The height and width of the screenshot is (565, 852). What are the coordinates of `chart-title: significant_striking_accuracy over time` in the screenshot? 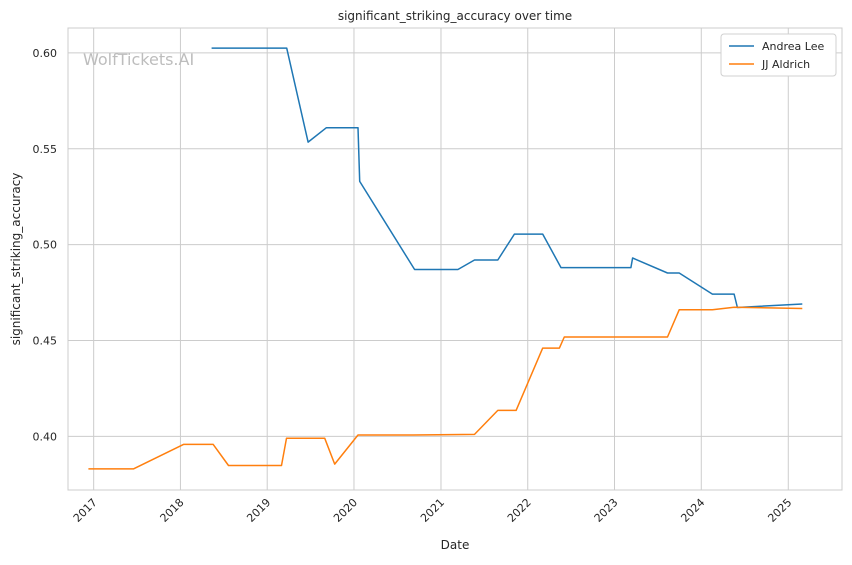 It's located at (455, 16).